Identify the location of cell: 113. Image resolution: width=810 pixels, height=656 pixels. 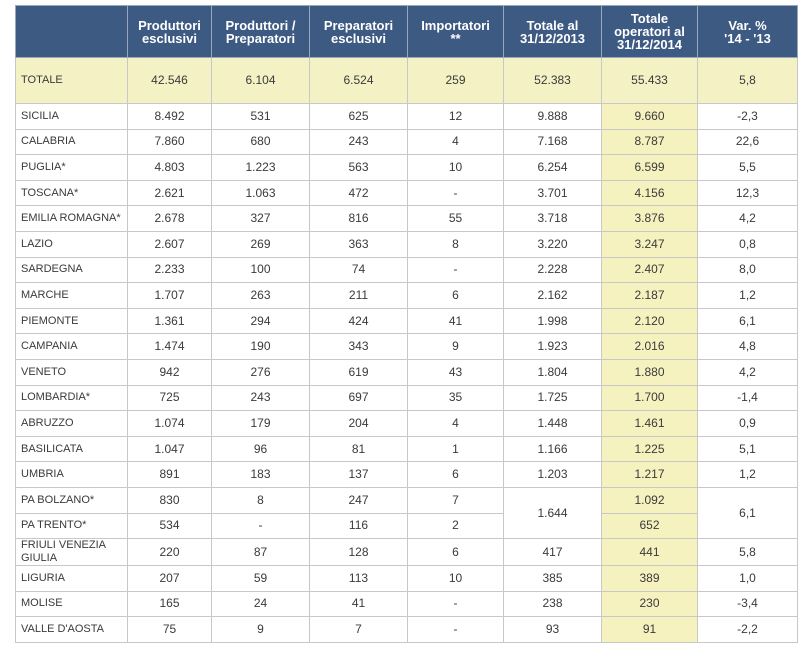
(358, 578).